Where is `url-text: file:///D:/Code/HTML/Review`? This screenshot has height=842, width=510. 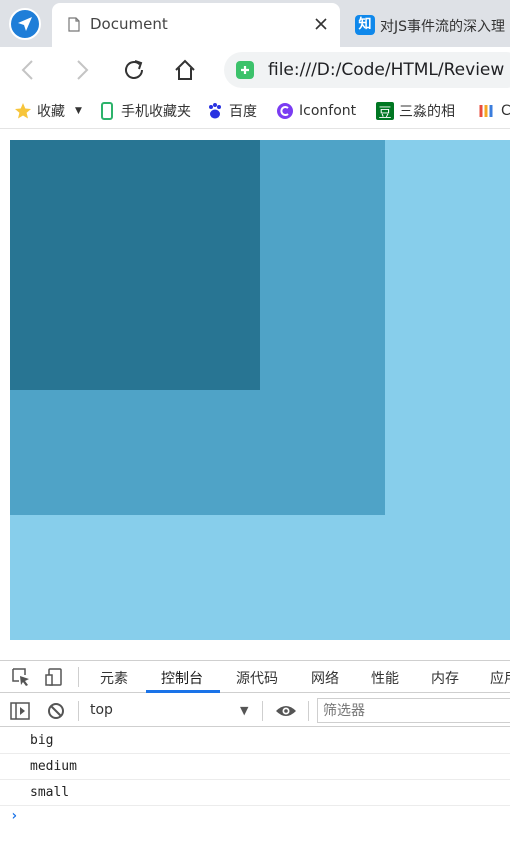 url-text: file:///D:/Code/HTML/Review is located at coordinates (386, 70).